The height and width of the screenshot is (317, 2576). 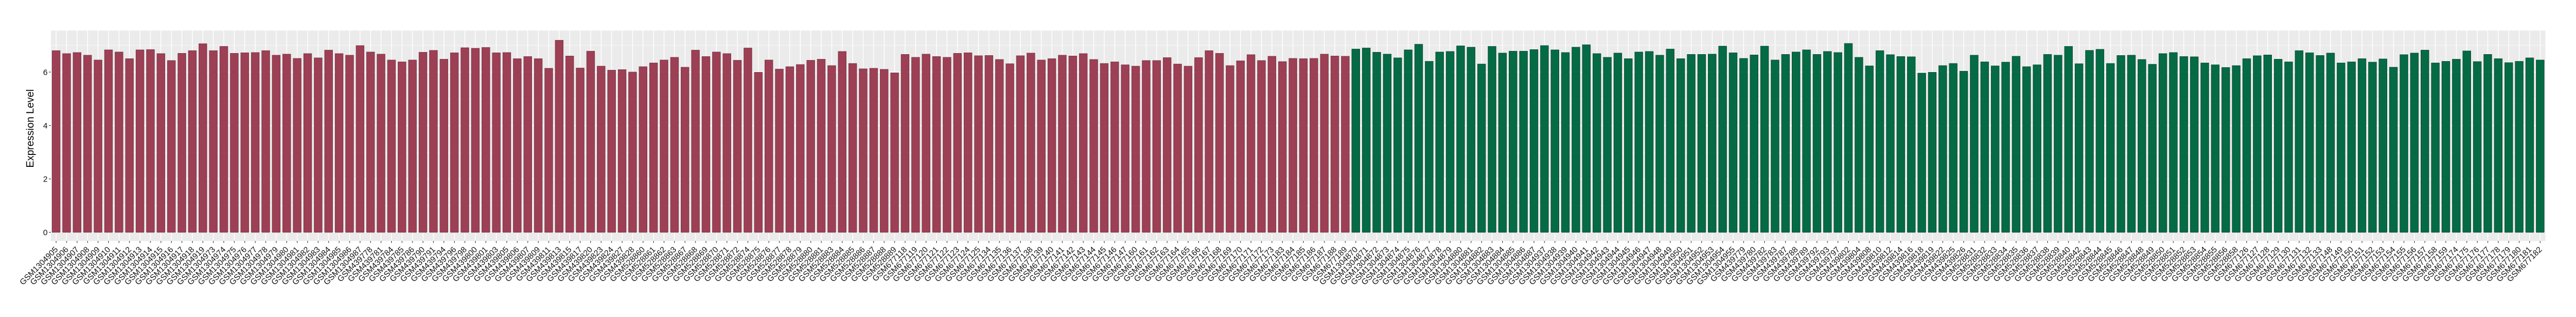 I want to click on svg-text: Expression Level, so click(x=30, y=128).